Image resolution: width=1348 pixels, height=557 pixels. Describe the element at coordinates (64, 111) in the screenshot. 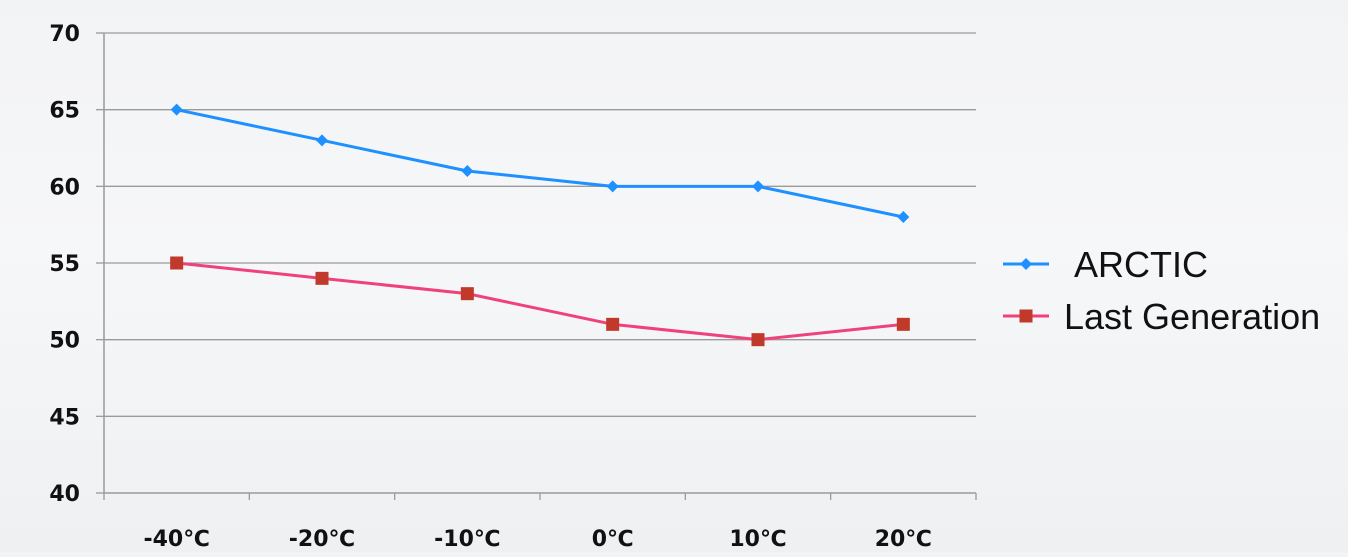

I see `y-tick-label: 65` at that location.